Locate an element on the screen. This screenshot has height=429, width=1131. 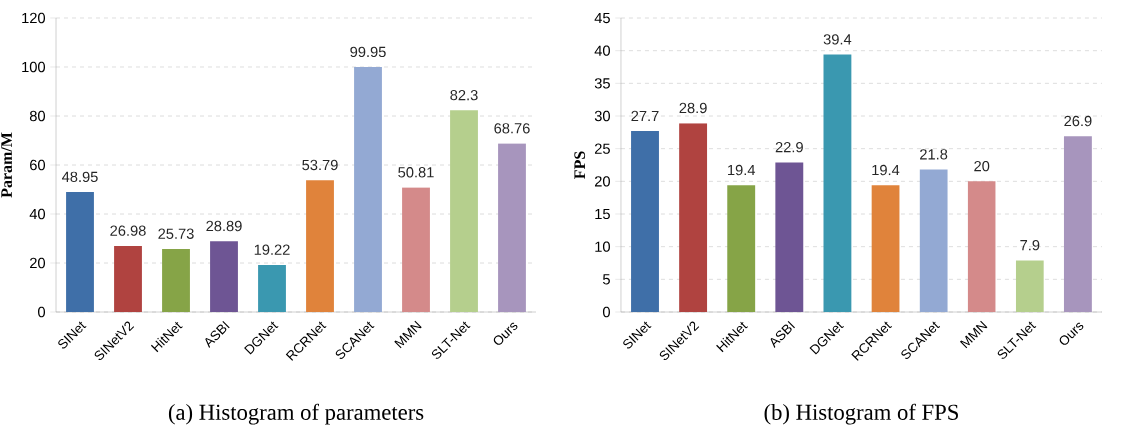
y-tick-label: 25 is located at coordinates (602, 148).